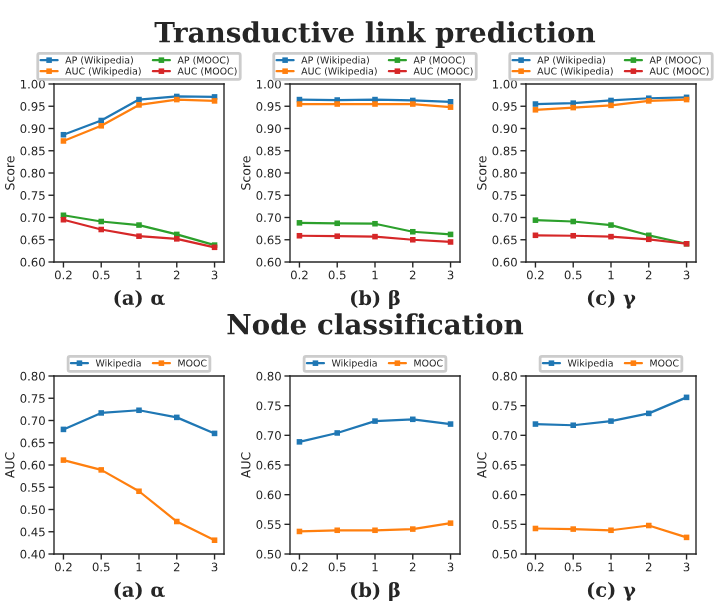 Image resolution: width=714 pixels, height=608 pixels. I want to click on chart-title: Node classification, so click(375, 324).